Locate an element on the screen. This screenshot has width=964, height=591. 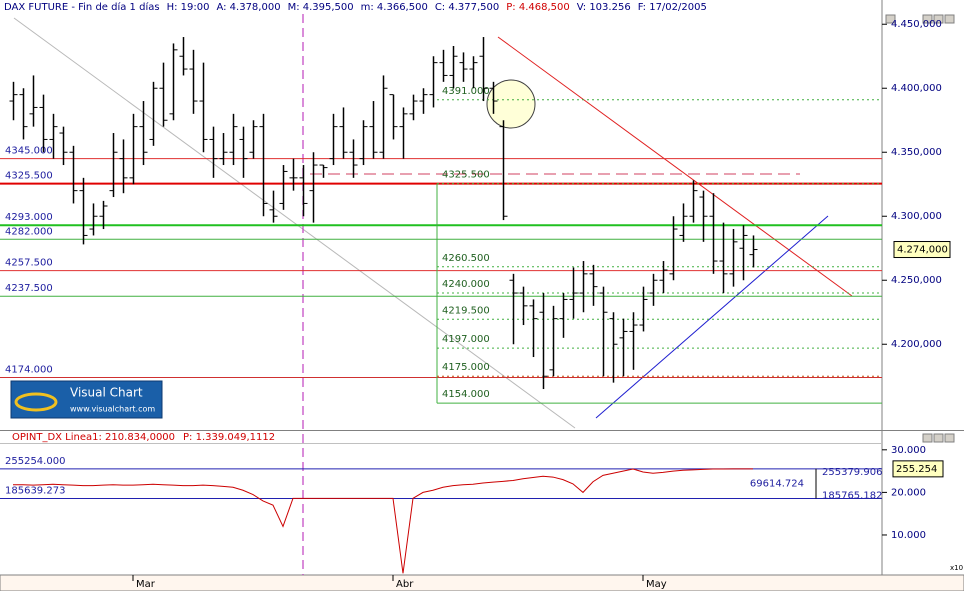
logo: Visual Chart www.visualchart.com is located at coordinates (86, 399).